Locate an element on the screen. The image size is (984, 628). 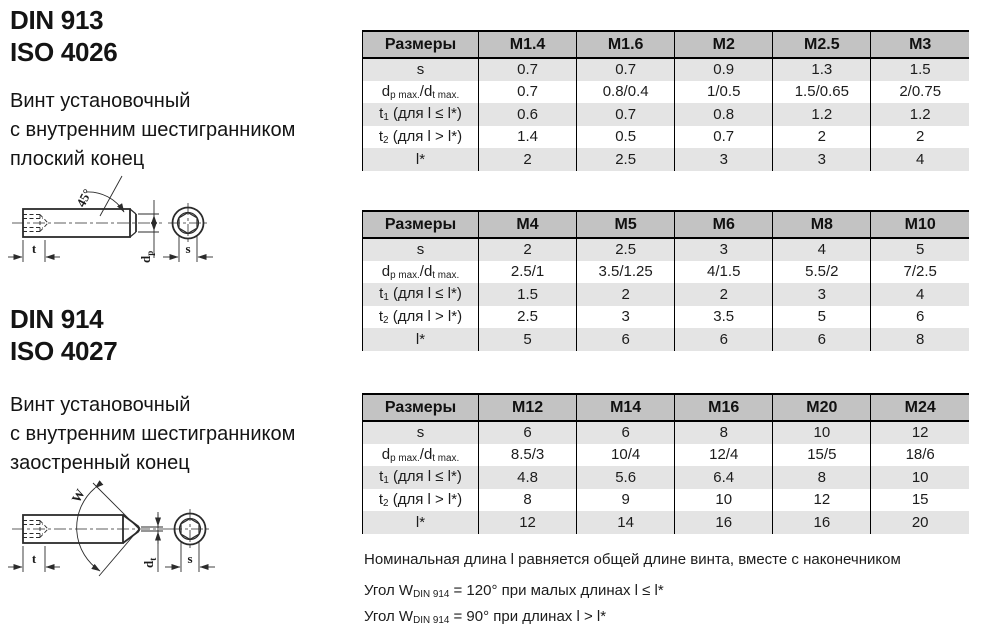
value-cell: 1.4 is located at coordinates (527, 136).